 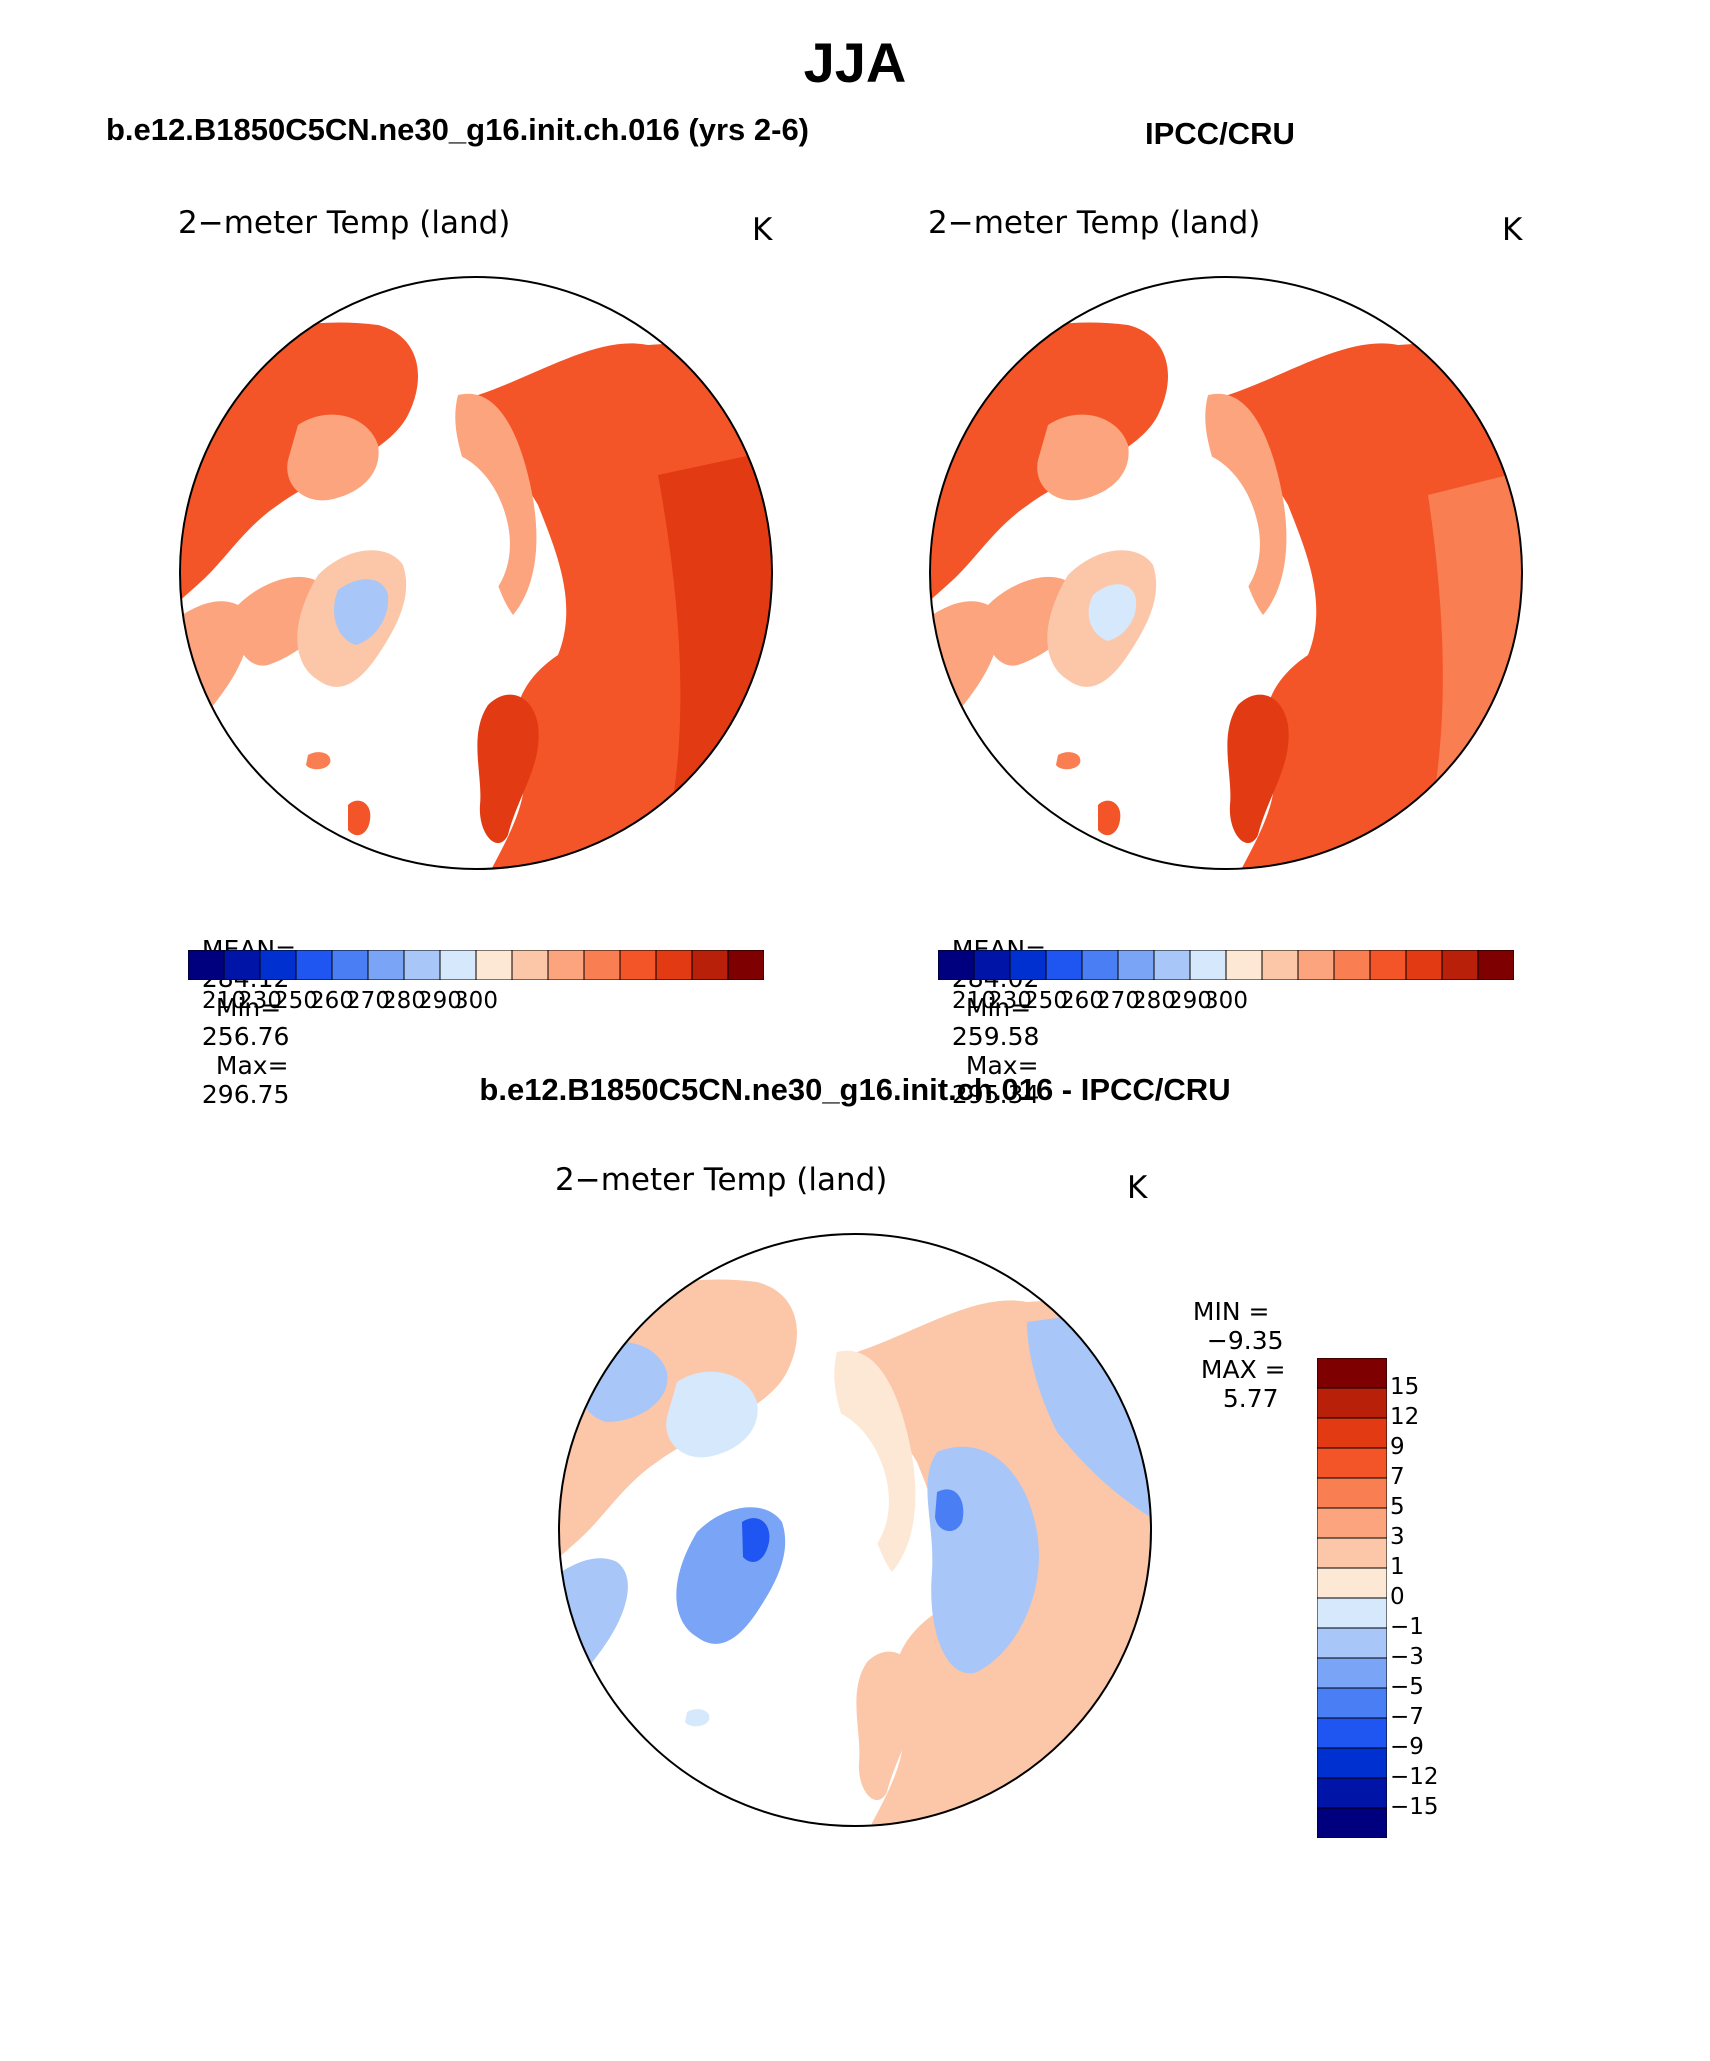 I want to click on model-colorbar-tick-label: 300, so click(x=476, y=1001).